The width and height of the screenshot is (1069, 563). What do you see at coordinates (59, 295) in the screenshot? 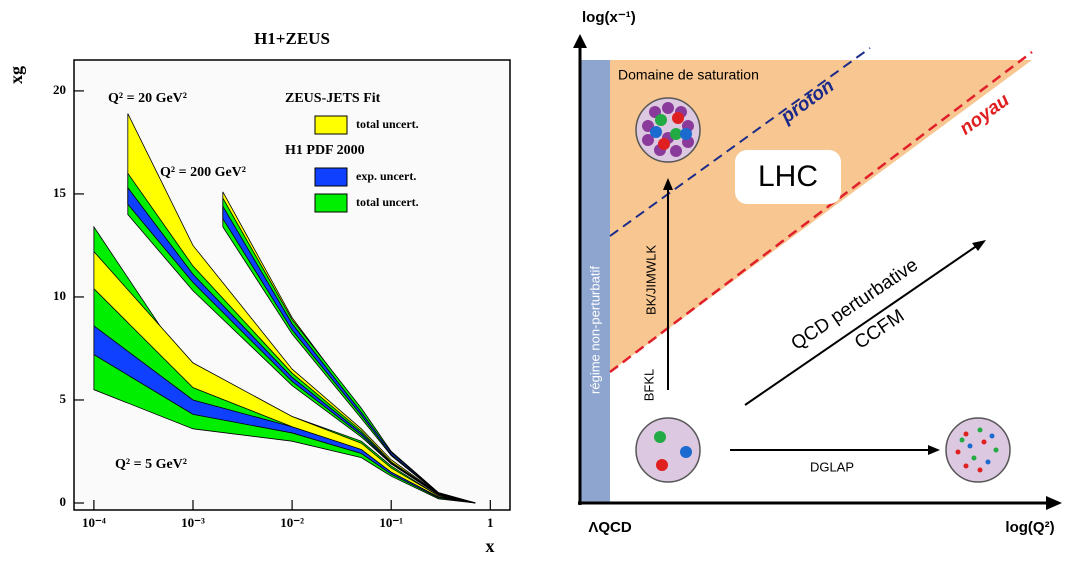
I see `y-tick-label: 10` at bounding box center [59, 295].